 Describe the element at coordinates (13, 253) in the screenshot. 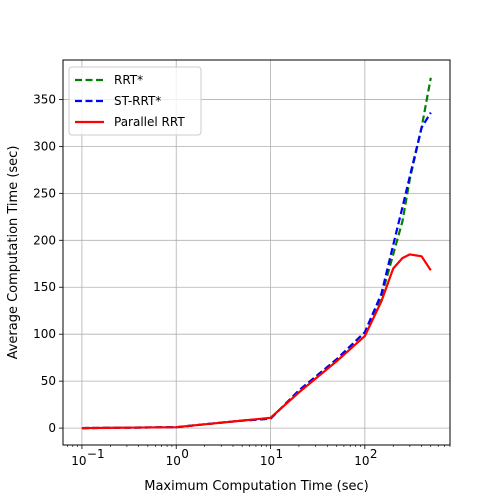

I see `y-axis-label: Average Computation Time (sec)` at that location.